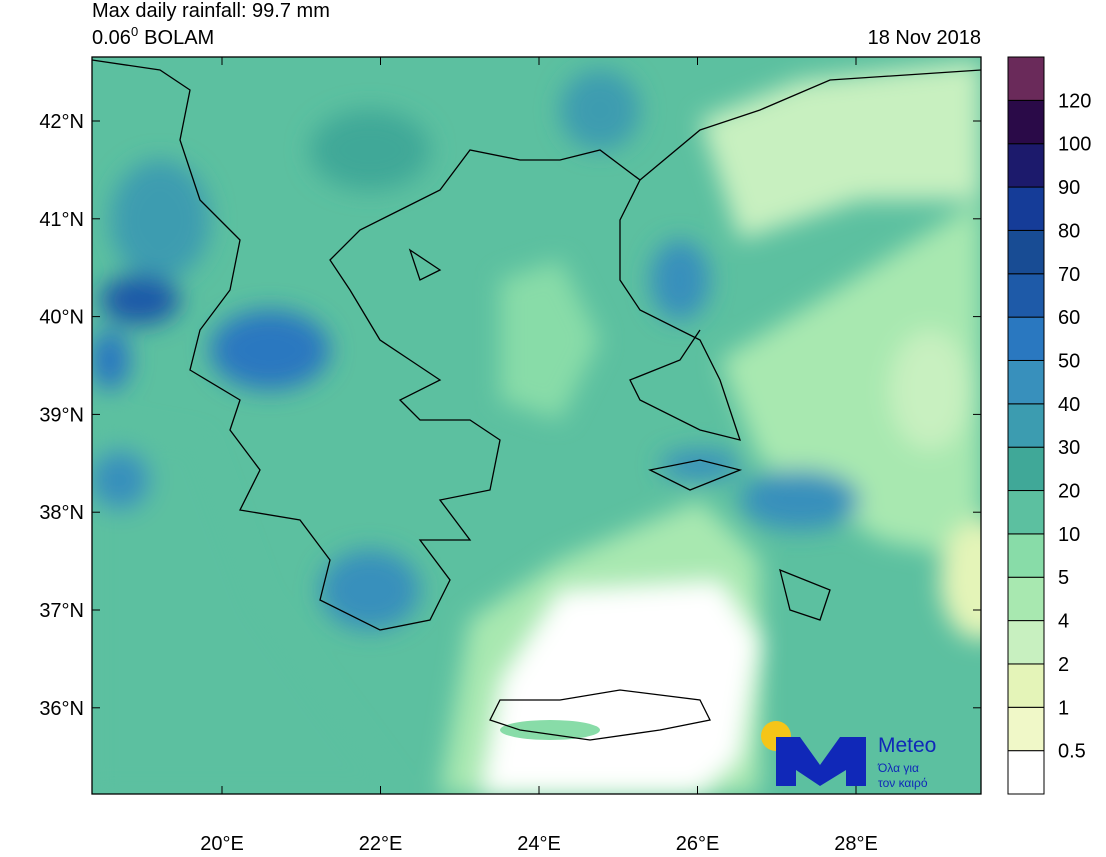 The height and width of the screenshot is (857, 1106). Describe the element at coordinates (1069, 535) in the screenshot. I see `colorbar-label: 10` at that location.